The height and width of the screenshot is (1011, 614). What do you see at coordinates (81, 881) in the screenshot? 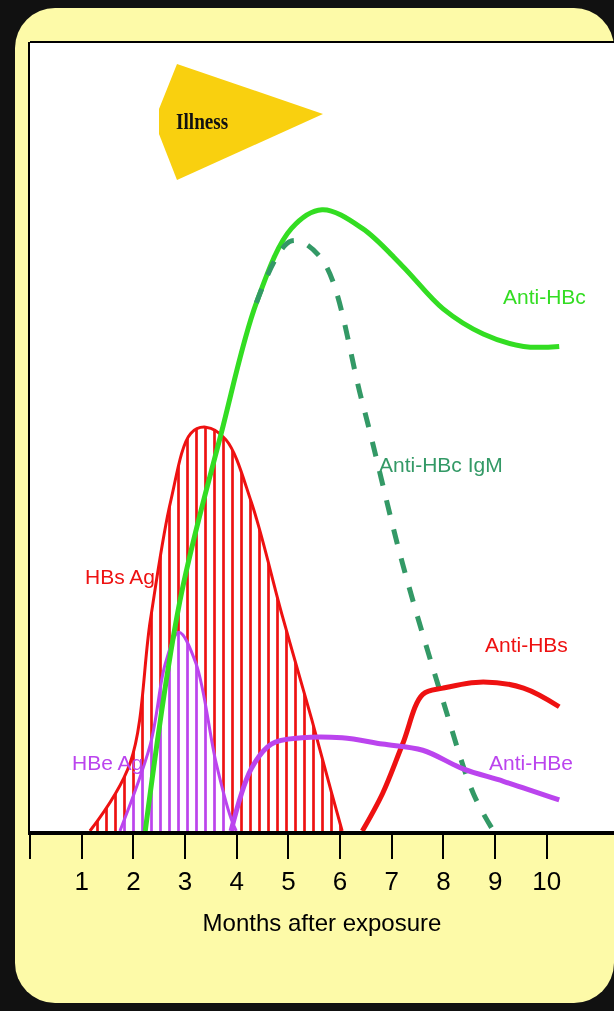
I see `x-tick-label: 1` at bounding box center [81, 881].